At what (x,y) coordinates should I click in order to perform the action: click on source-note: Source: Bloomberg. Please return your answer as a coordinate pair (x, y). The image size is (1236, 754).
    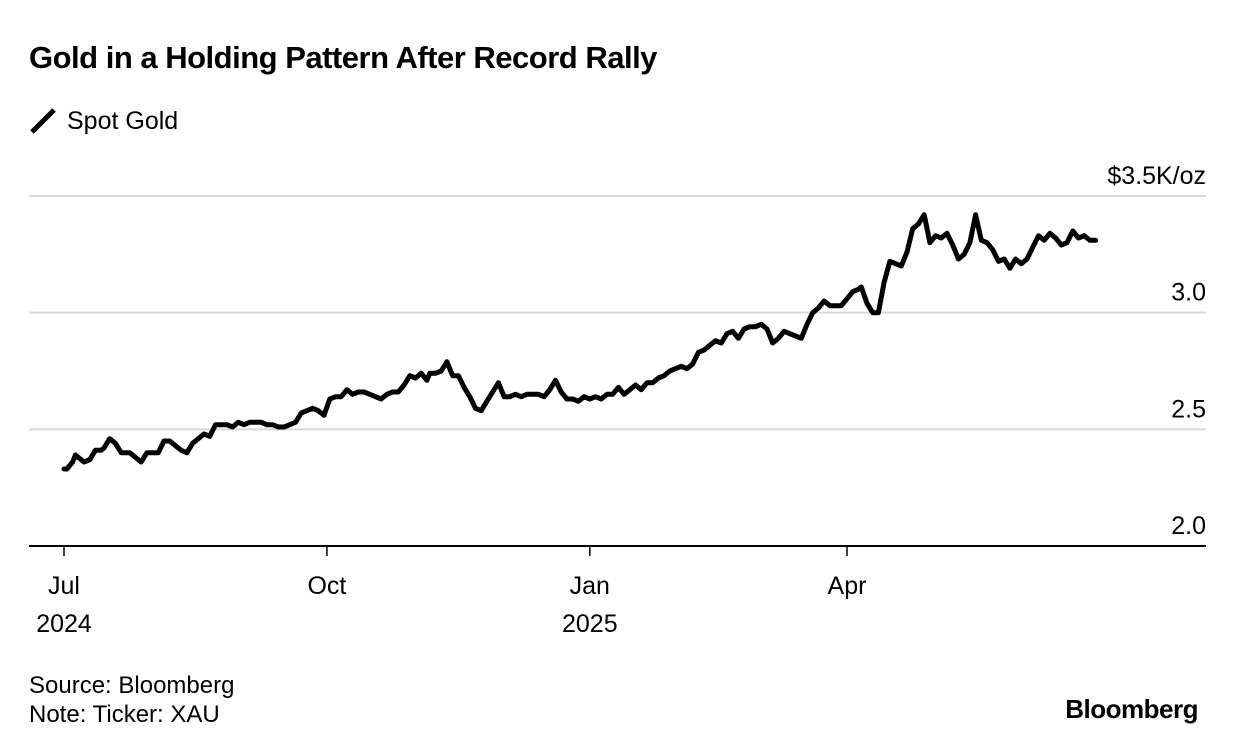
    Looking at the image, I should click on (132, 685).